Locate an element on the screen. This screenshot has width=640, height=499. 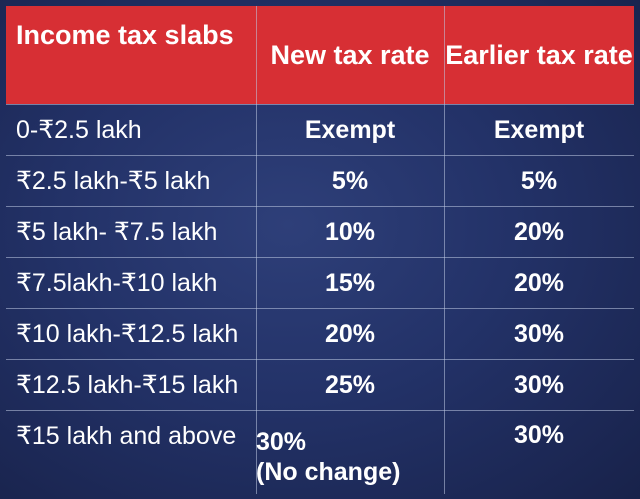
table-row: ₹5 lakh- ₹7.5 lakh 10% 20% is located at coordinates (320, 231).